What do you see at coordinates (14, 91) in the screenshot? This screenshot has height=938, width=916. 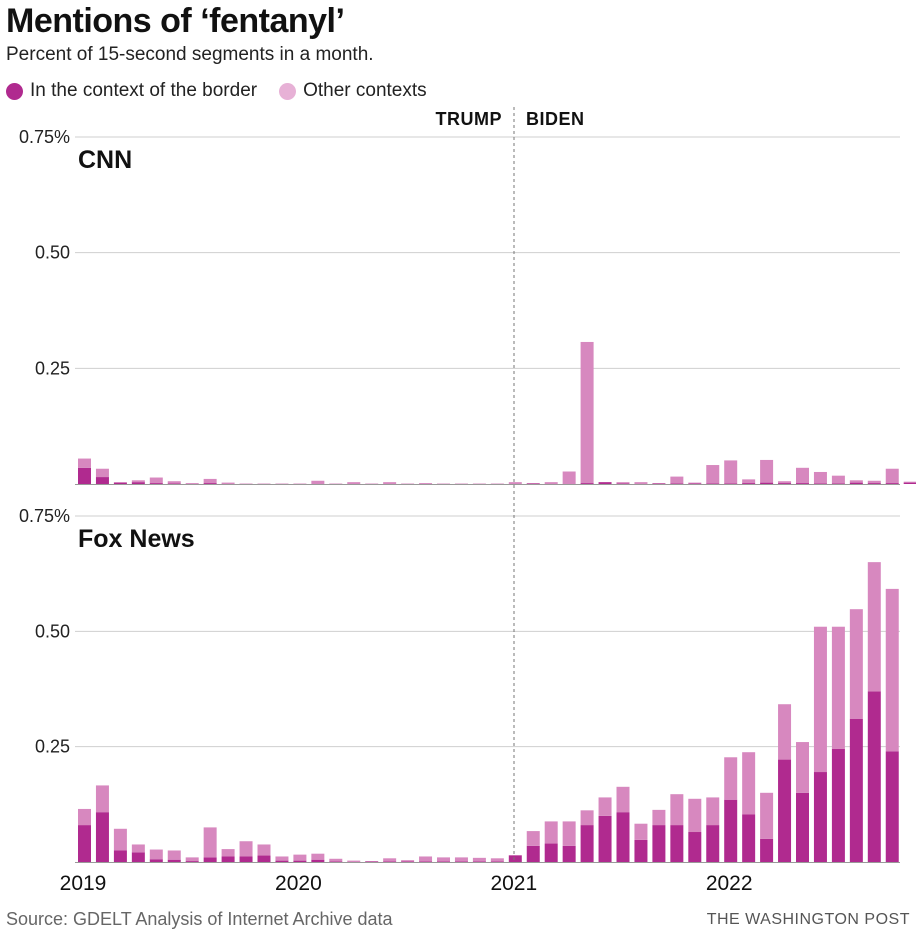 I see `legend-swatch-border` at bounding box center [14, 91].